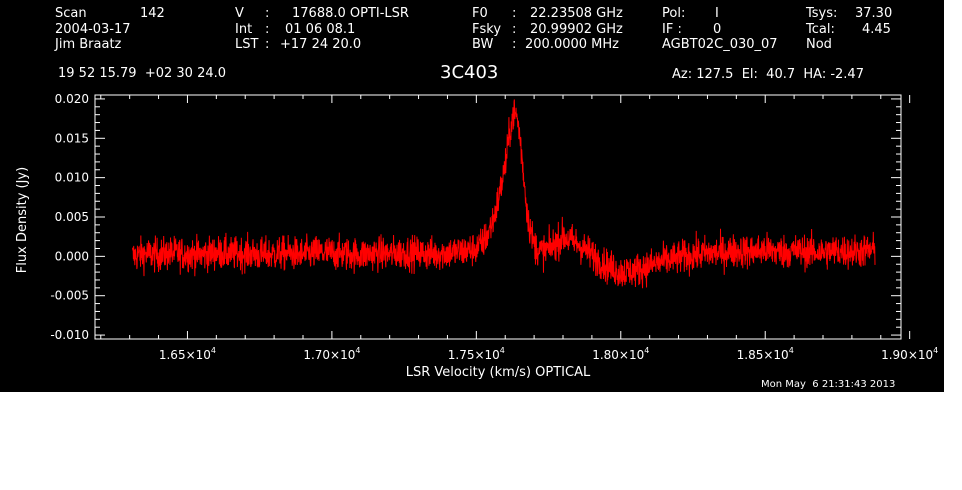 This screenshot has width=962, height=490. Describe the element at coordinates (72, 256) in the screenshot. I see `y-tick-label: 0.000` at that location.